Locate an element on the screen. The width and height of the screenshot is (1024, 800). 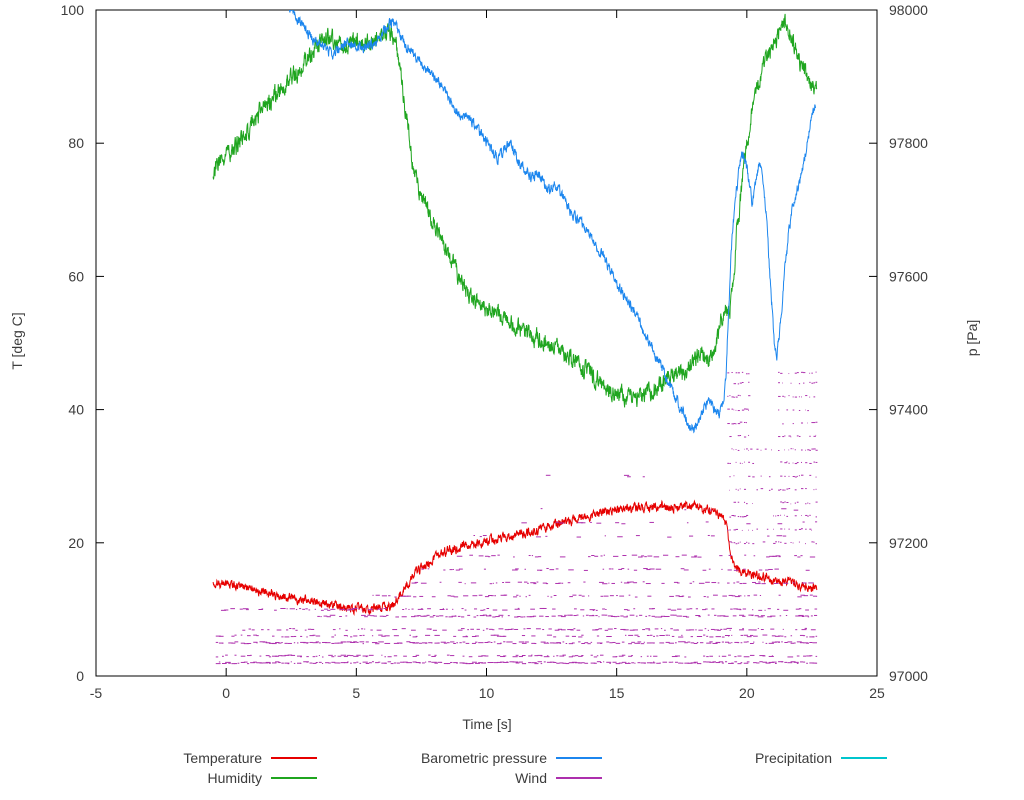
legend-item-temperature: Temperature is located at coordinates (158, 757).